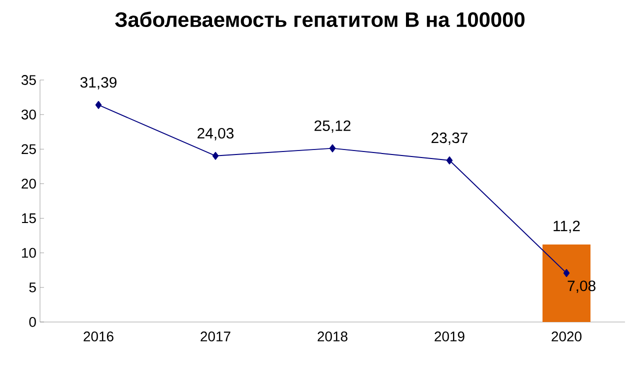  What do you see at coordinates (29, 253) in the screenshot?
I see `y-tick-label: 10` at bounding box center [29, 253].